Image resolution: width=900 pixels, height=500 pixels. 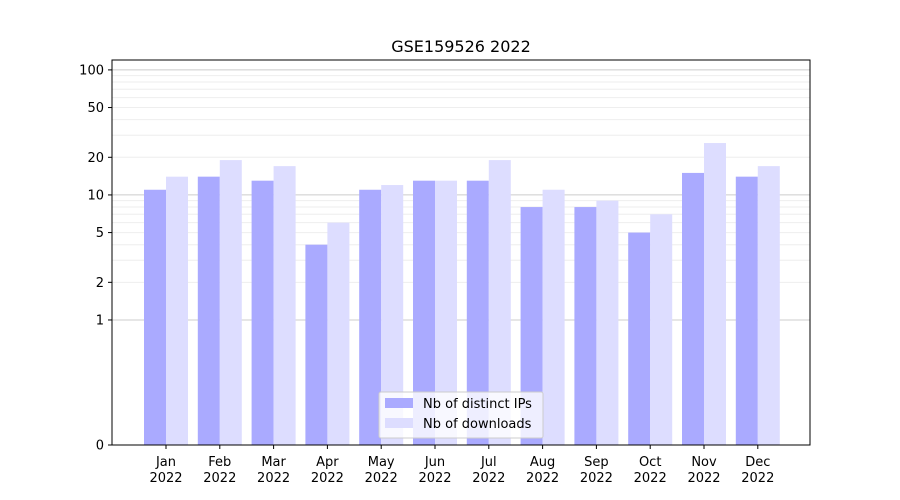 I want to click on y-tick-label: 1, so click(x=100, y=320).